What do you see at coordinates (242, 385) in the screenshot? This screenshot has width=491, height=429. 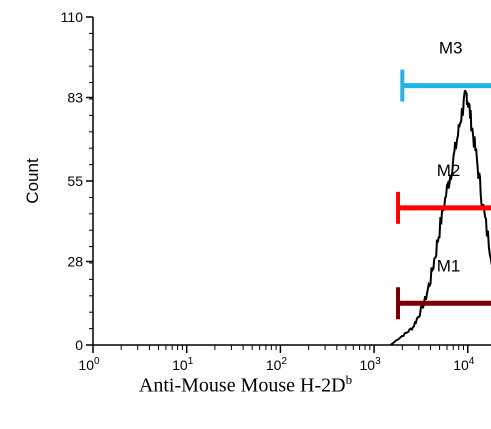 I see `x-axis-label-text: Anti-Mouse Mouse H-2D` at bounding box center [242, 385].